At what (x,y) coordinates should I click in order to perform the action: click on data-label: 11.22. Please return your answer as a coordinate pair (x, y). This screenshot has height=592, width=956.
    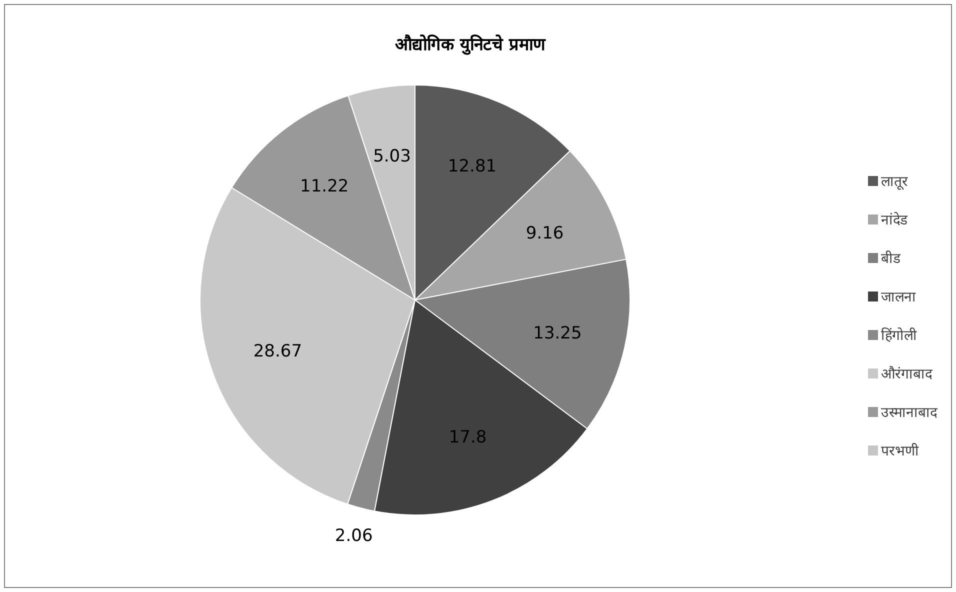
    Looking at the image, I should click on (324, 186).